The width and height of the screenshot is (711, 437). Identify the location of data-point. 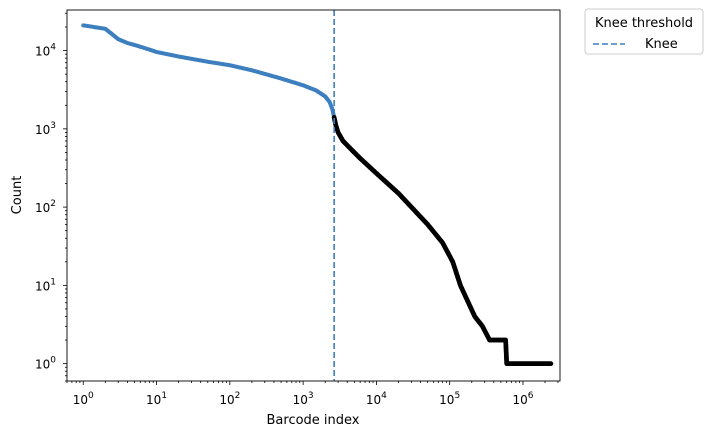
(551, 364).